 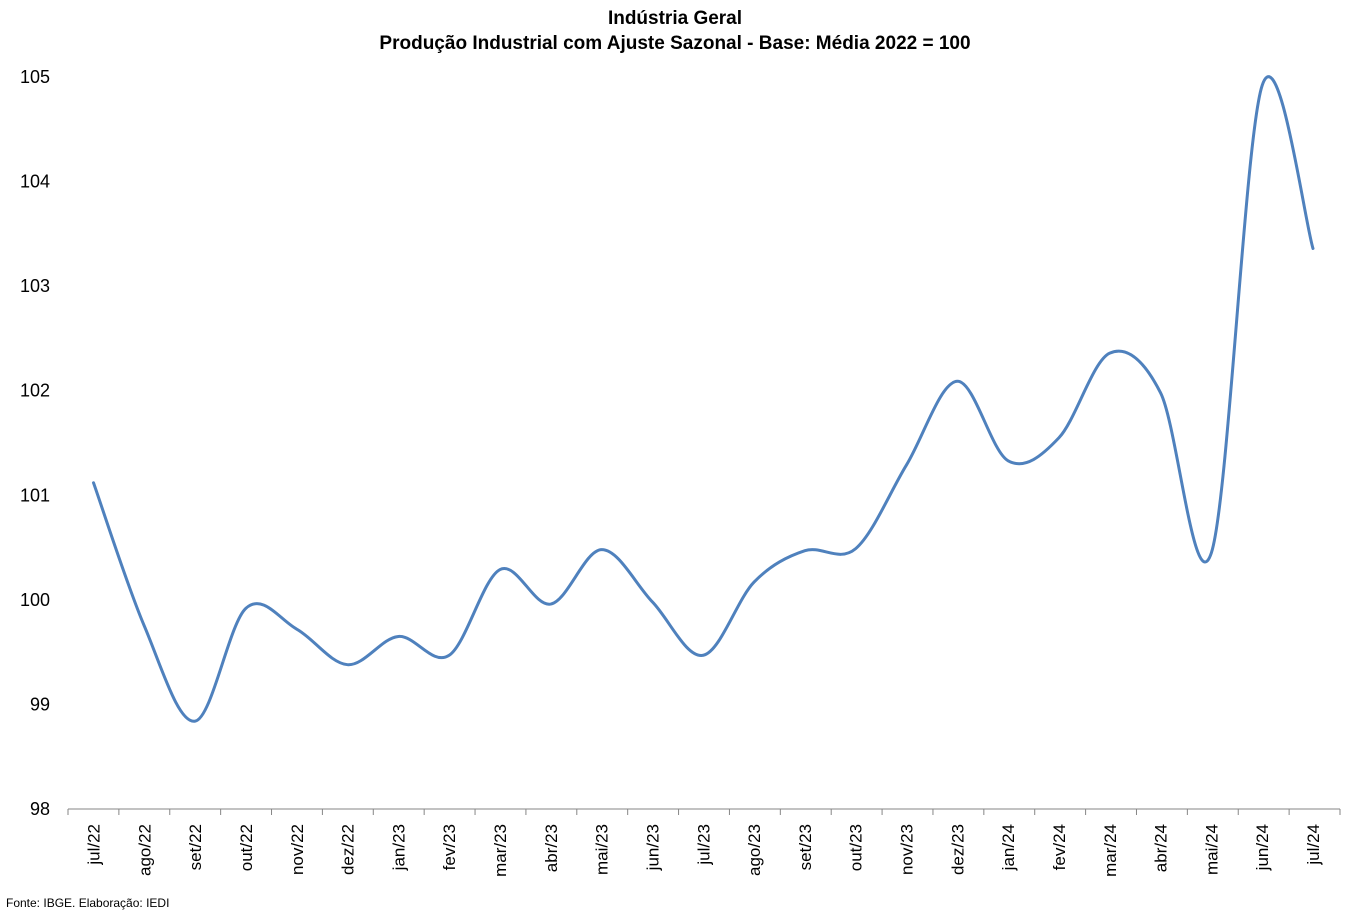 What do you see at coordinates (500, 850) in the screenshot?
I see `x-tick-label: mar/23` at bounding box center [500, 850].